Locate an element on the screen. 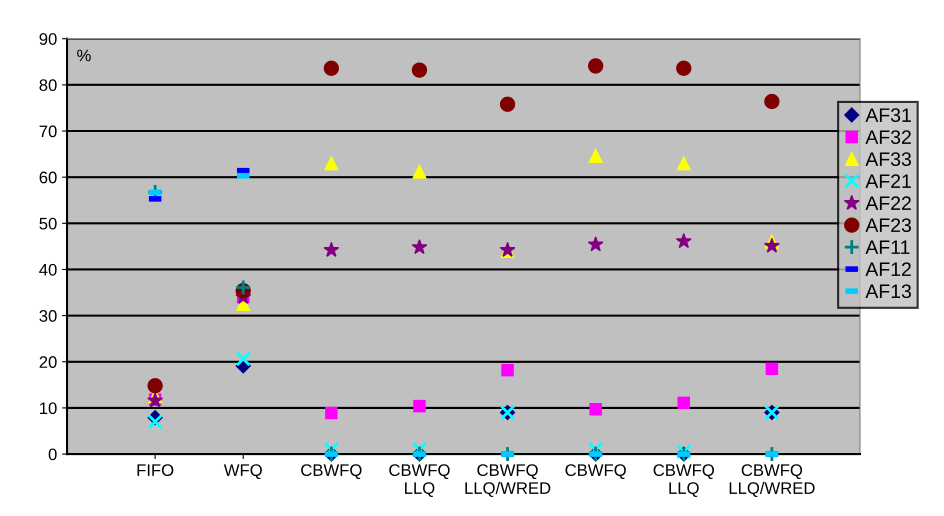 This screenshot has height=516, width=944. legend-label: AF31 is located at coordinates (888, 115).